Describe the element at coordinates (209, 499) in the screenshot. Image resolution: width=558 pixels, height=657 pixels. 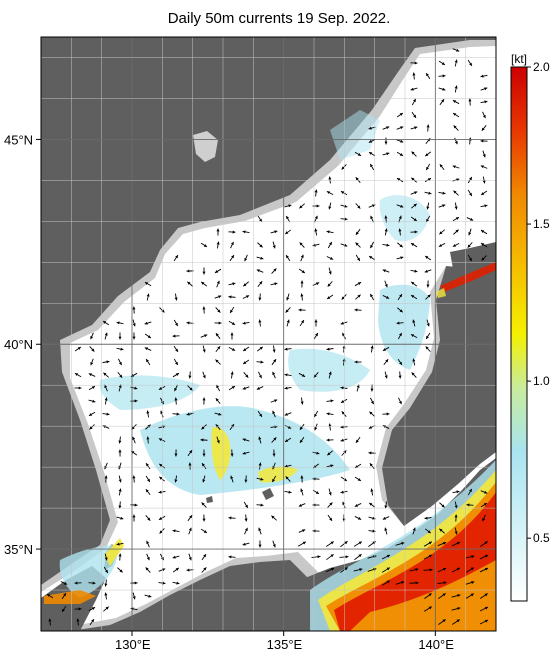
I see `ulleung-island` at that location.